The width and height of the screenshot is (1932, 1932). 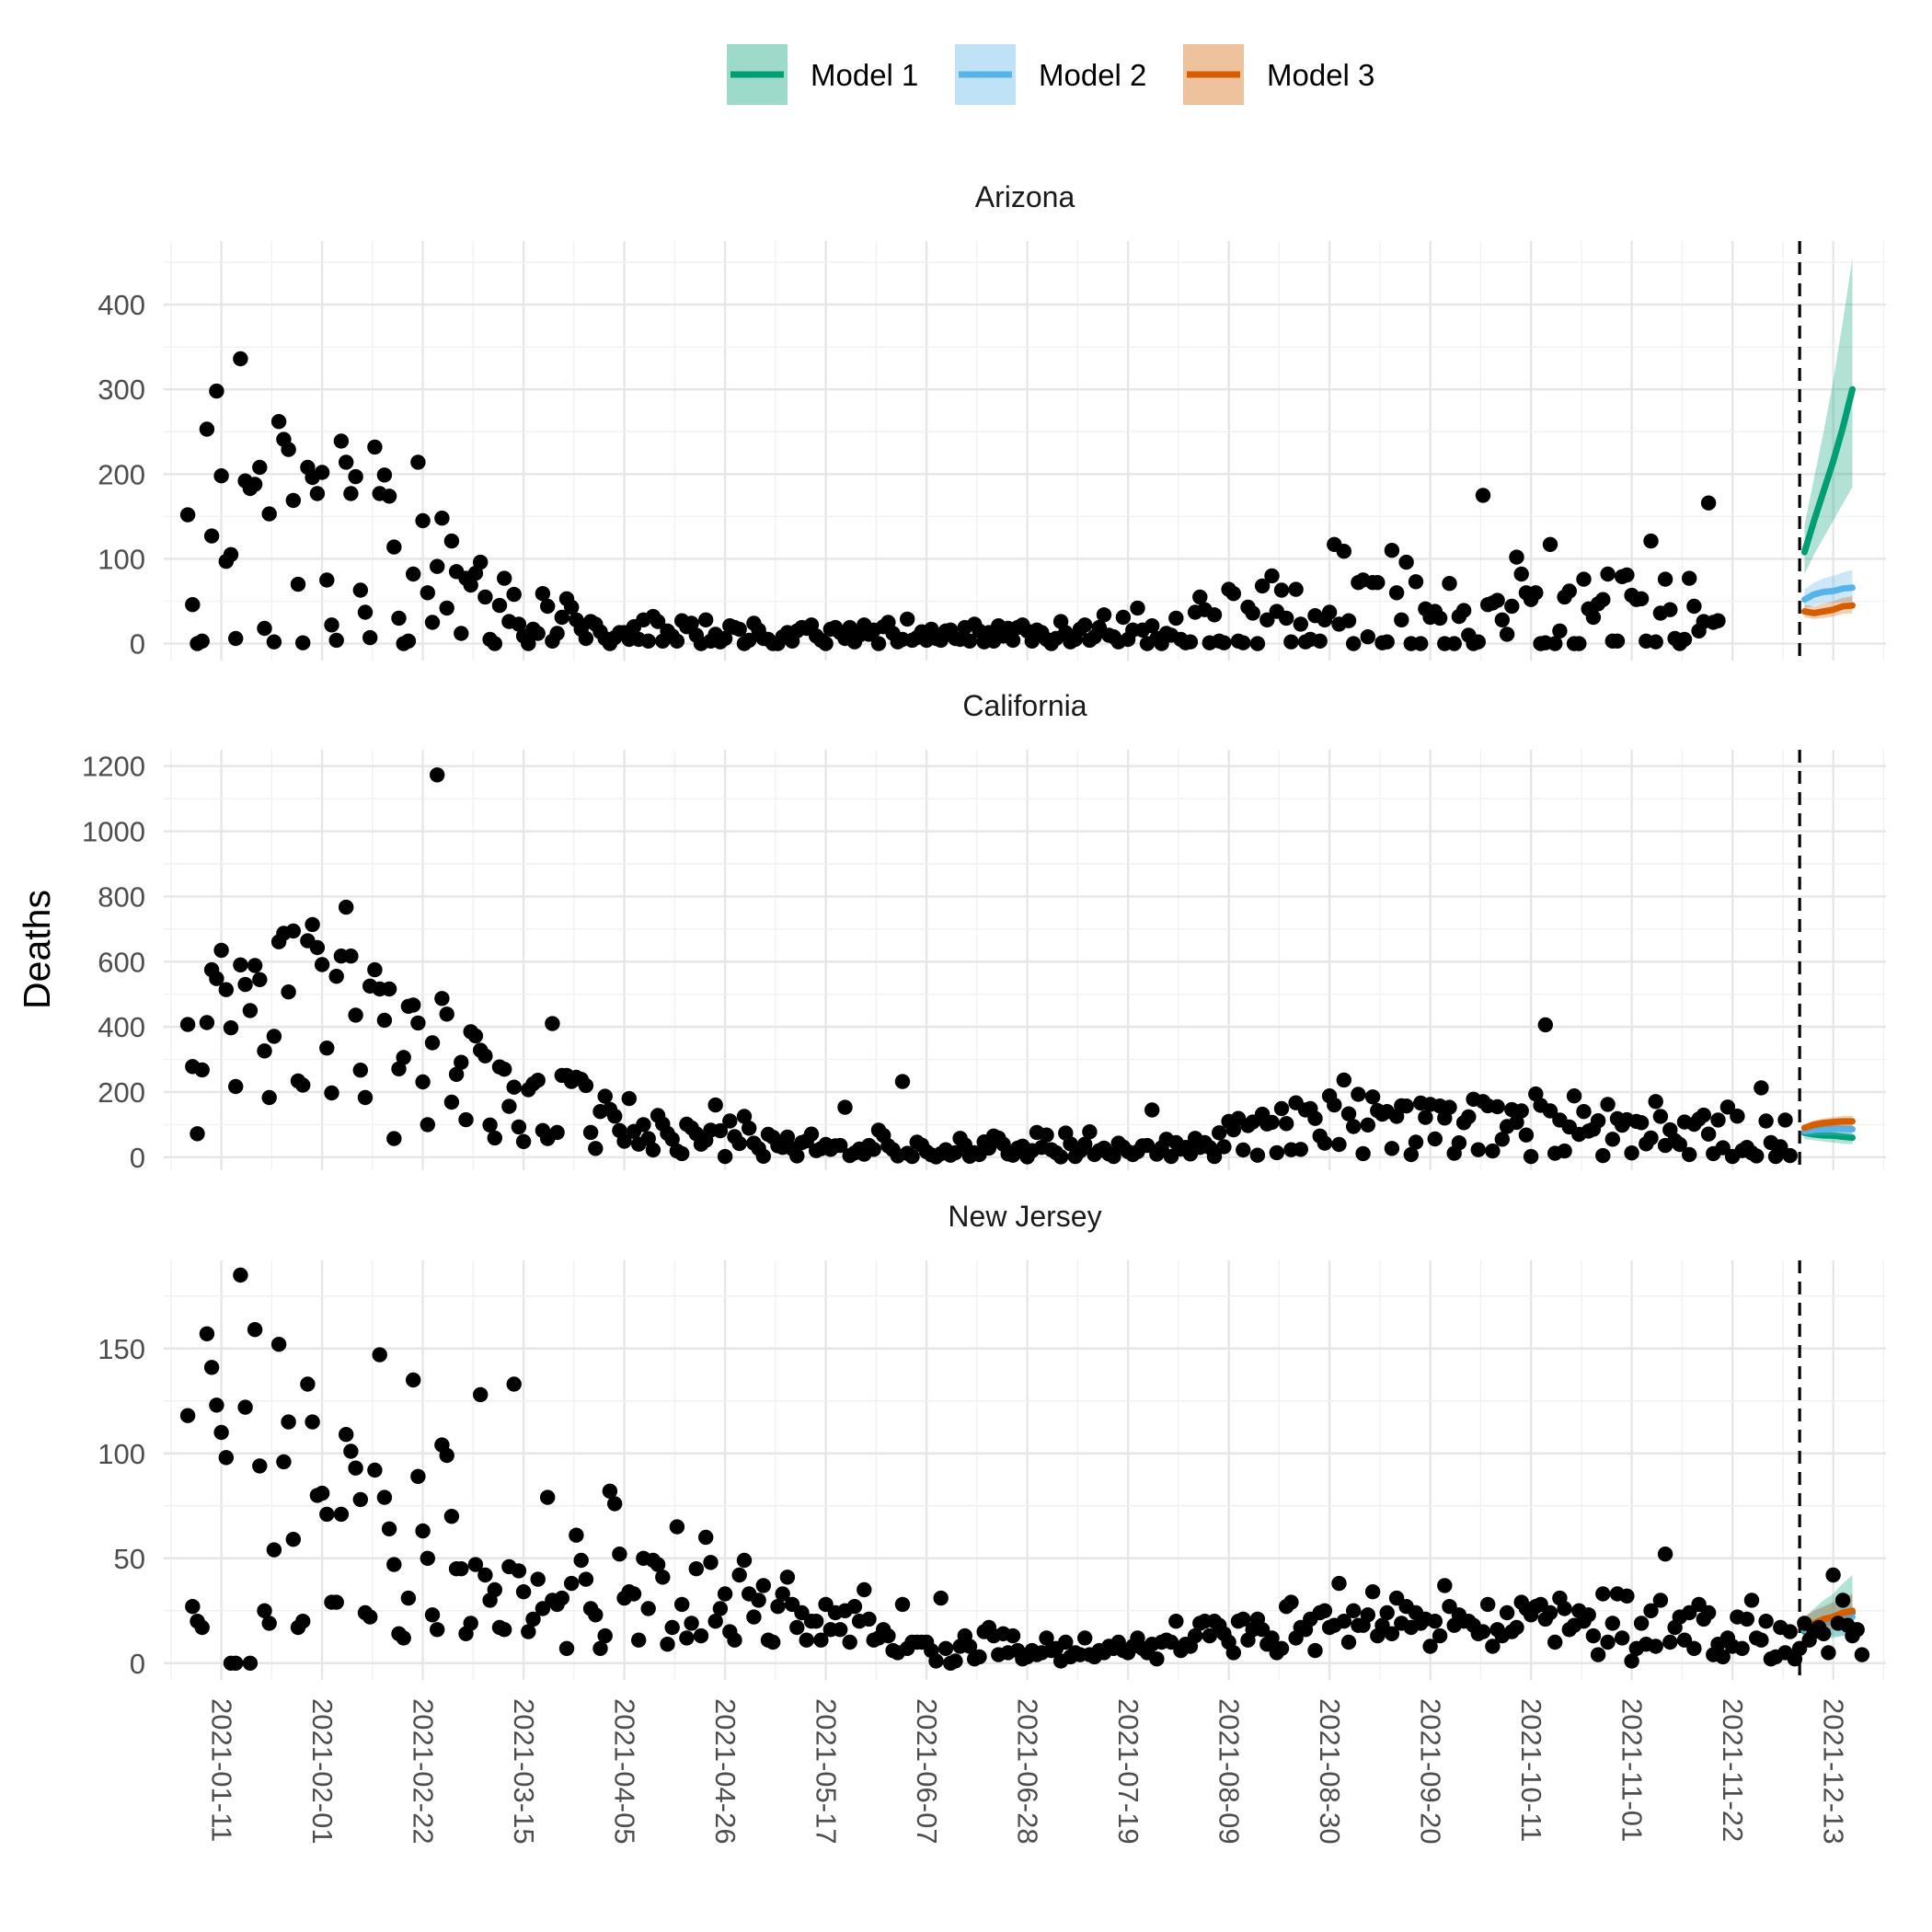 I want to click on y-tick-label: 1000, so click(x=113, y=832).